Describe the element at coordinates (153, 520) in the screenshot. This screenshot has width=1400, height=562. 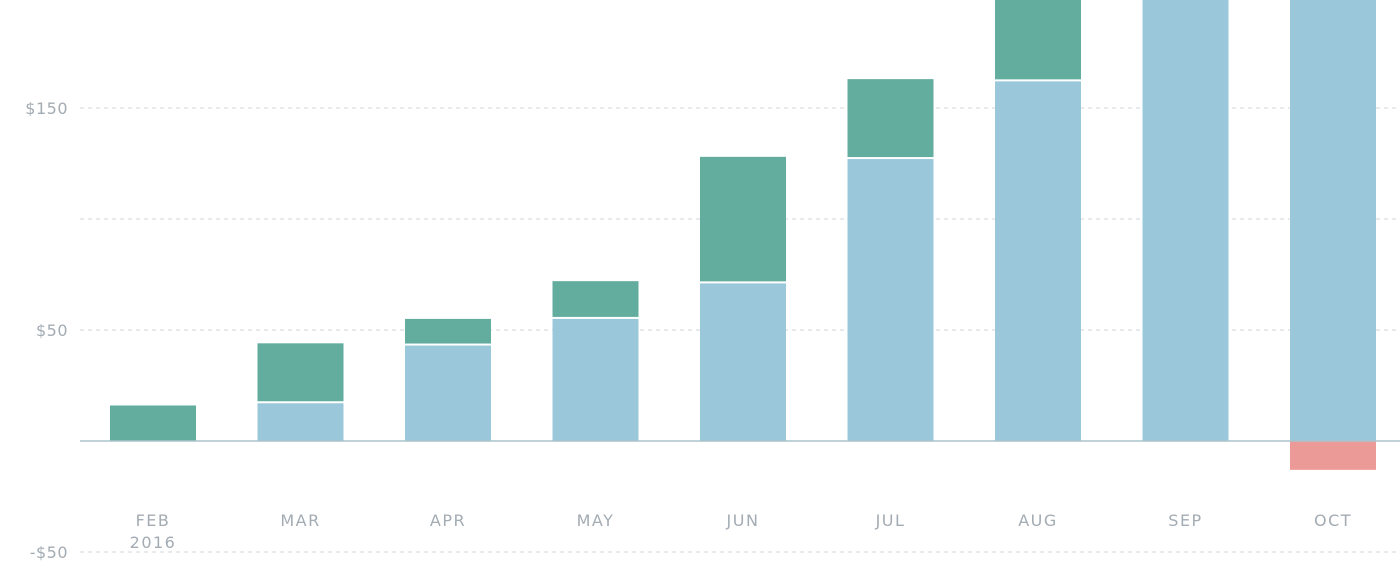
I see `x-tick-label: FEB` at that location.